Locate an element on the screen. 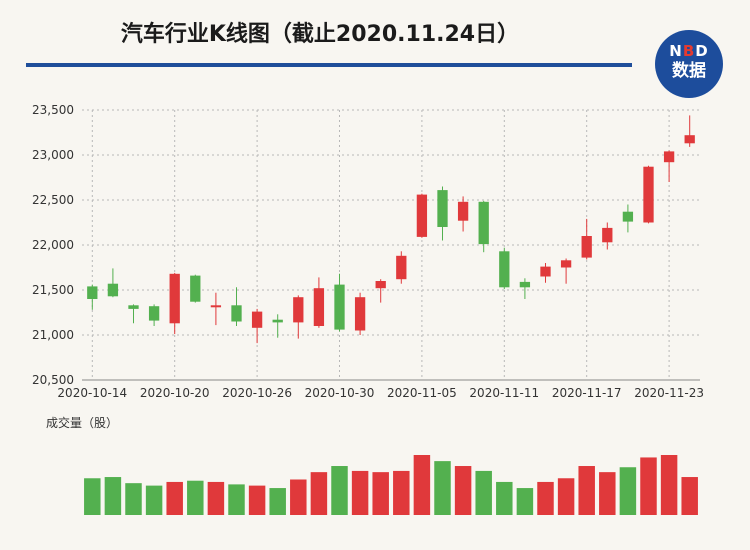 The image size is (750, 550). logo-text-nbd: NBD is located at coordinates (689, 51).